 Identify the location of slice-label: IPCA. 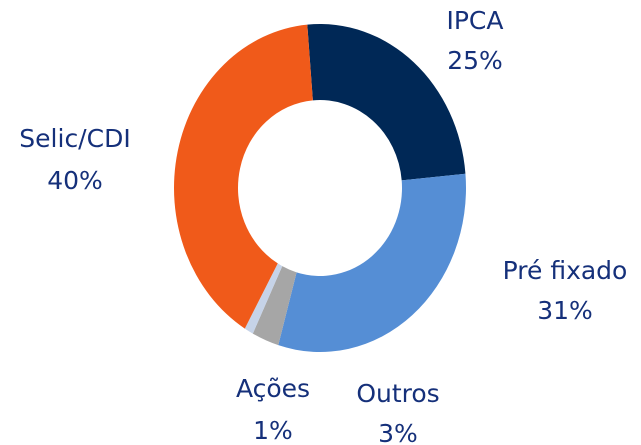
(474, 20).